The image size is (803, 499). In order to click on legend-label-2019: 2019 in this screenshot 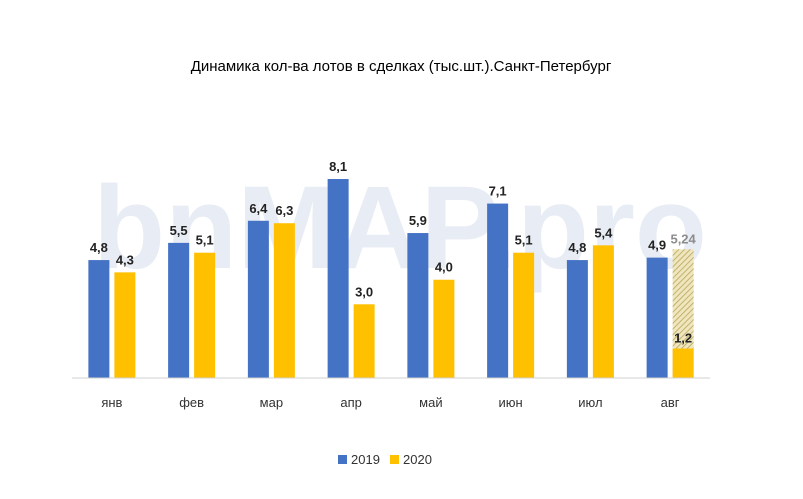, I will do `click(365, 459)`.